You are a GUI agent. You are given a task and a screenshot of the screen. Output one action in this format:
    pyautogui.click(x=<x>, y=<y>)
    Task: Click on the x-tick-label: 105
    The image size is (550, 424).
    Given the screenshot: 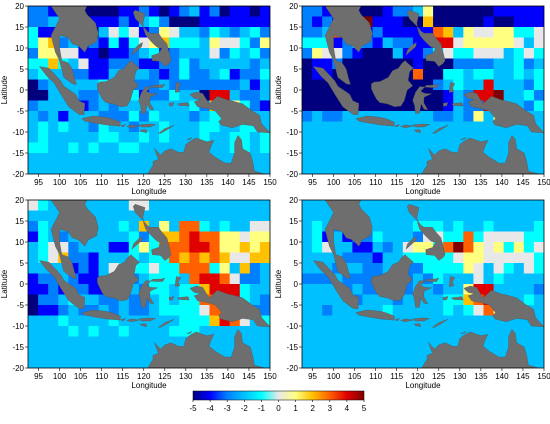 What is the action you would take?
    pyautogui.click(x=81, y=182)
    